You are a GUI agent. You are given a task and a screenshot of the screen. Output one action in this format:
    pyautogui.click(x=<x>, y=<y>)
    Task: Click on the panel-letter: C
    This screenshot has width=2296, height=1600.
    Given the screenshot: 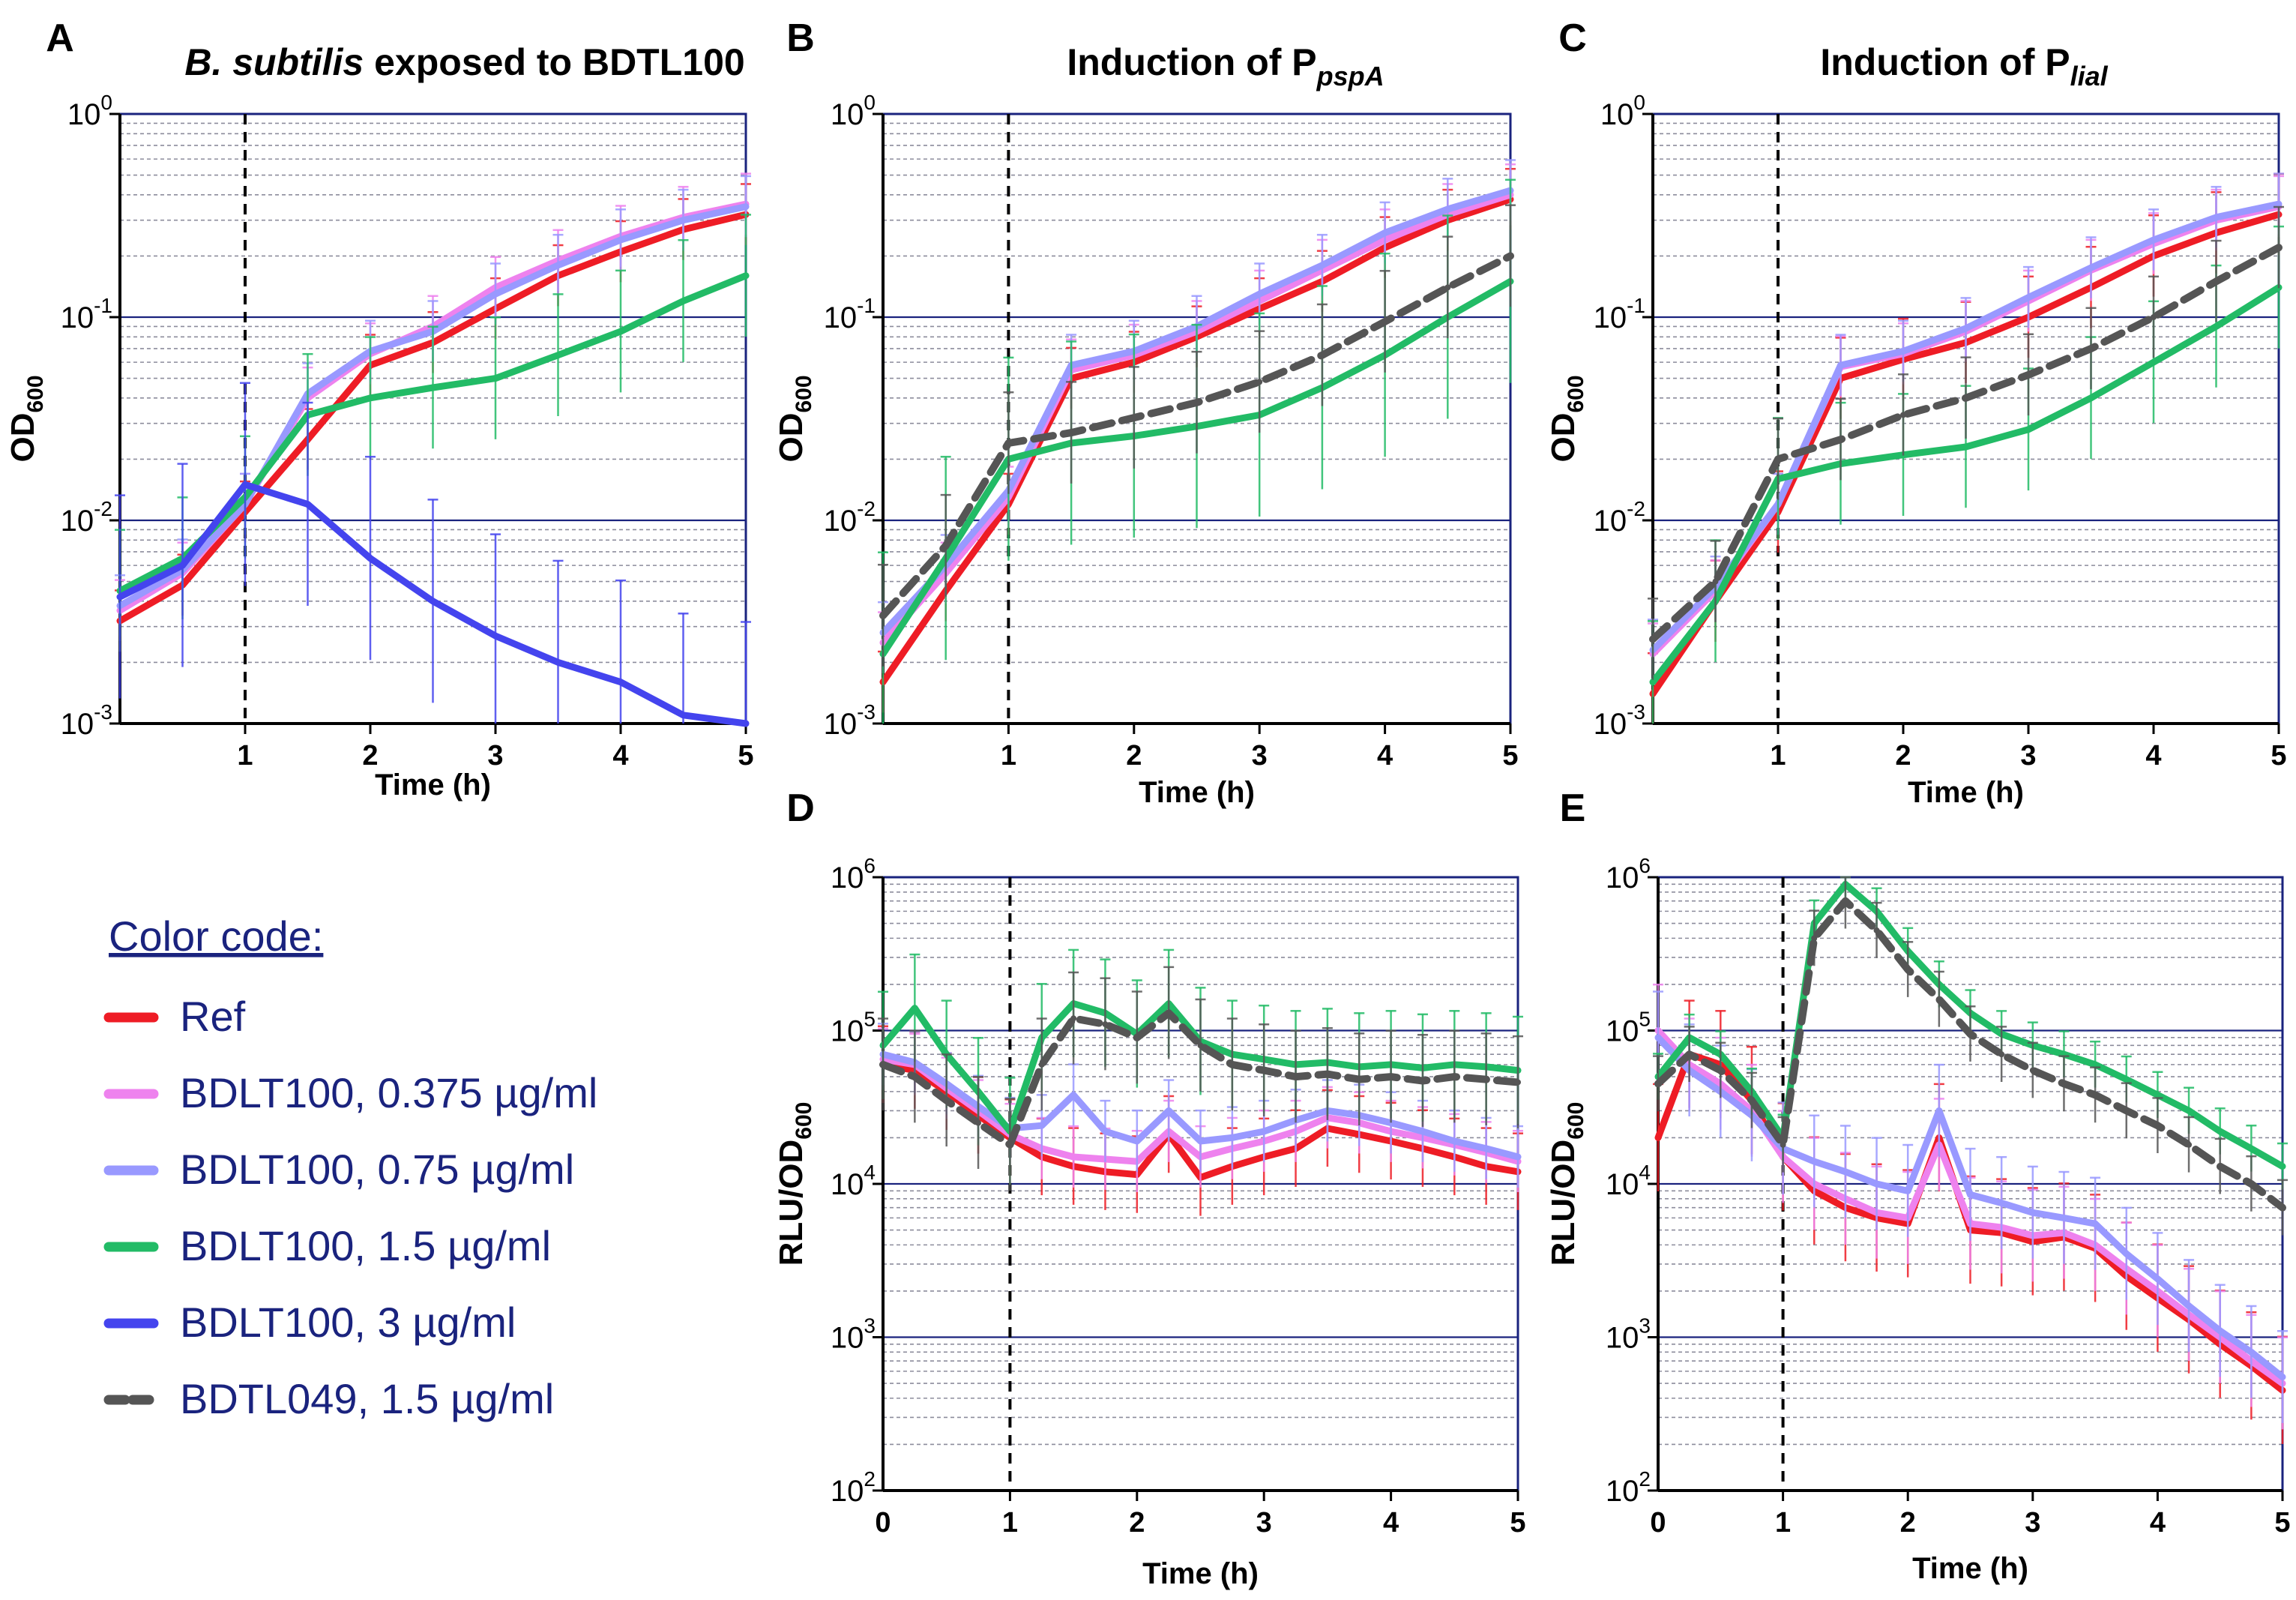 What is the action you would take?
    pyautogui.click(x=1573, y=38)
    